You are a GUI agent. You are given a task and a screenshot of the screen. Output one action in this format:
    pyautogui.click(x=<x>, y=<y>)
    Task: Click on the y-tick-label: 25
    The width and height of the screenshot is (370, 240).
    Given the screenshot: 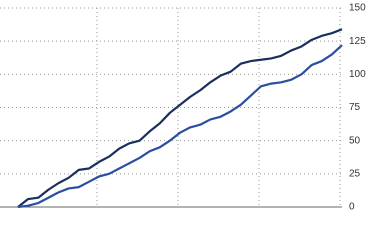 What is the action you would take?
    pyautogui.click(x=355, y=173)
    